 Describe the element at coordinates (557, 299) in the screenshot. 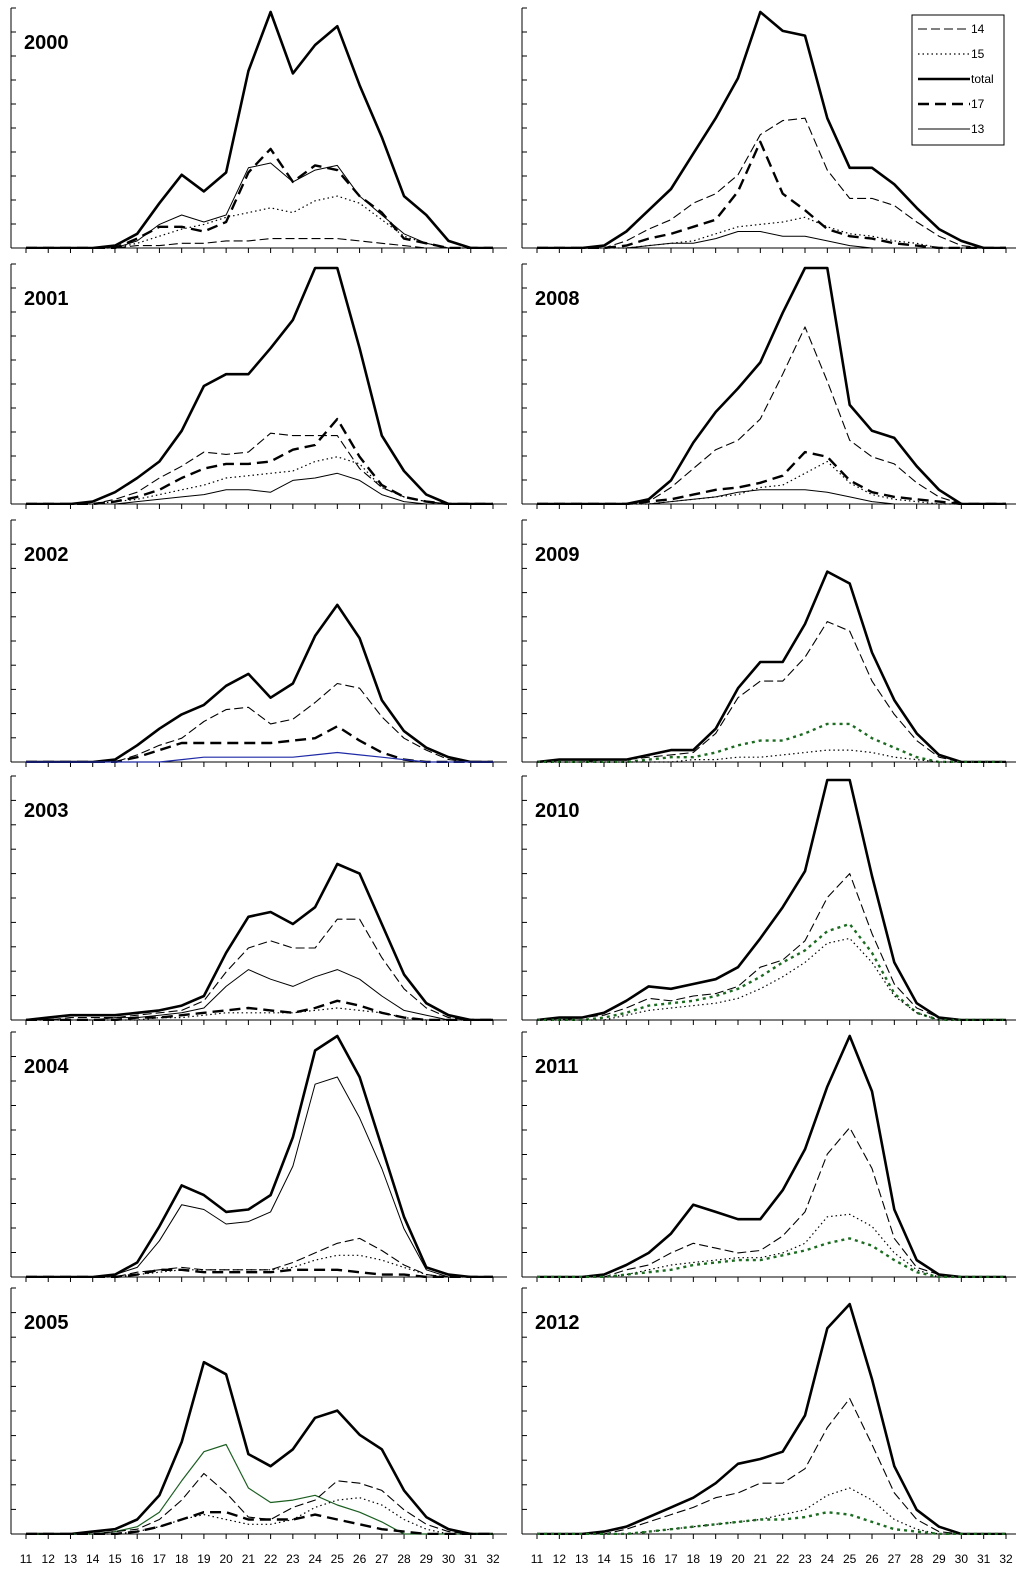

I see `panel-title: 2008` at that location.